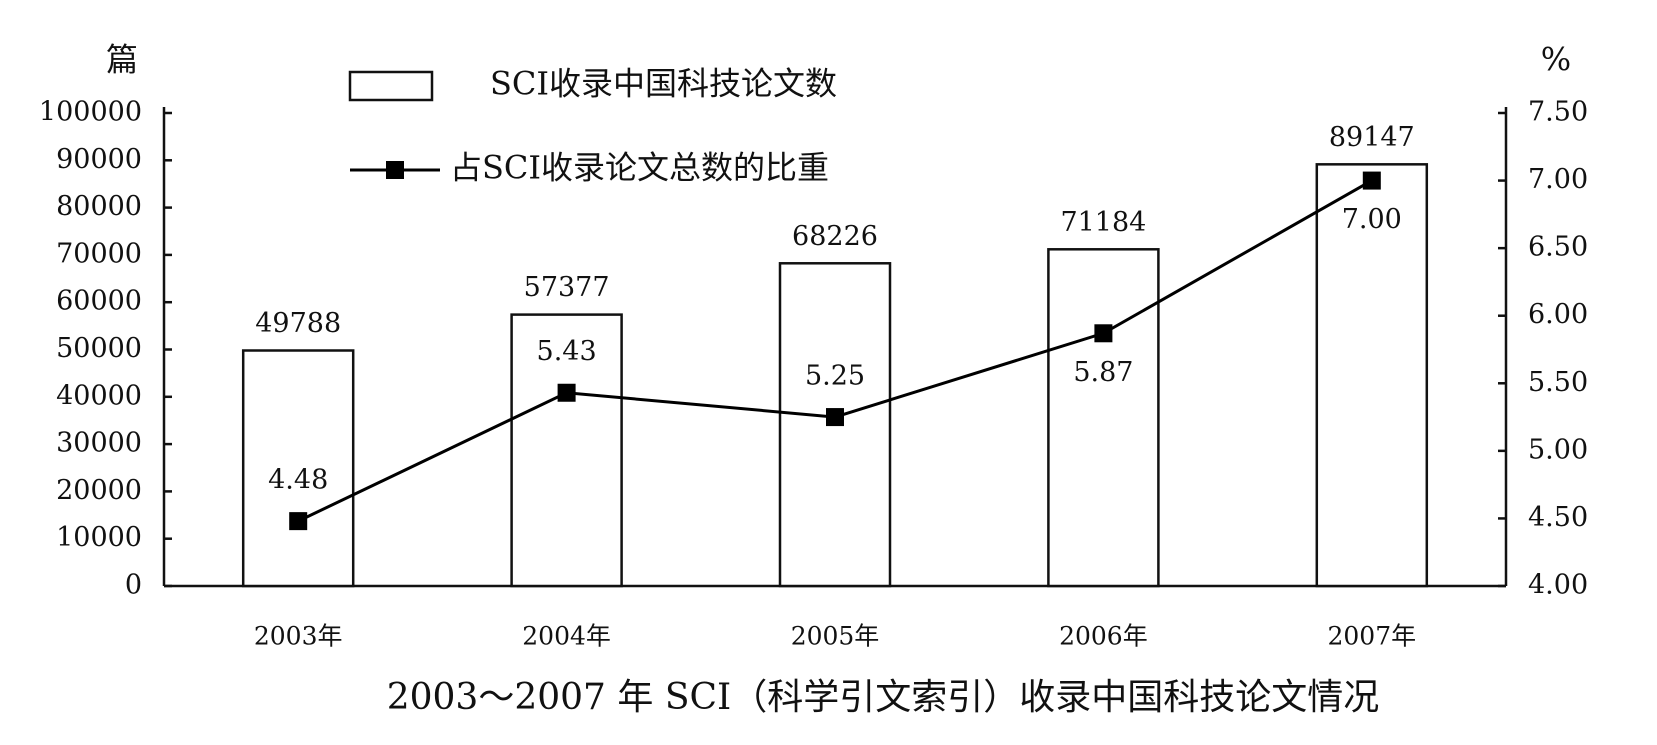  What do you see at coordinates (99, 301) in the screenshot?
I see `y-tick-label: 60000` at bounding box center [99, 301].